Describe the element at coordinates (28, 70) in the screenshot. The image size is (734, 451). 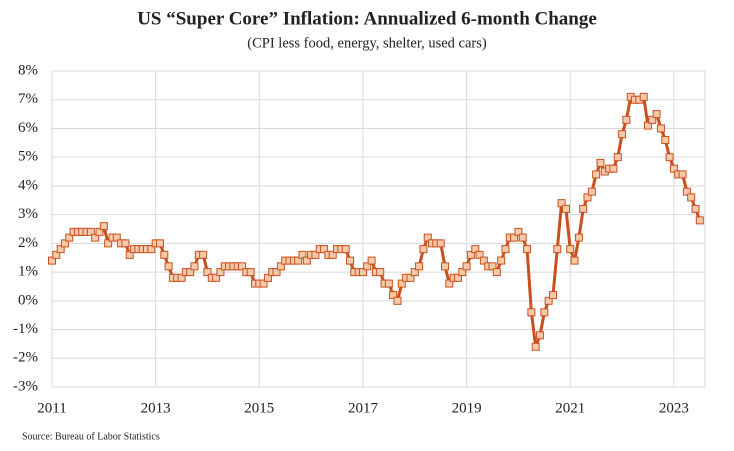
I see `y-tick-label: 8%` at that location.